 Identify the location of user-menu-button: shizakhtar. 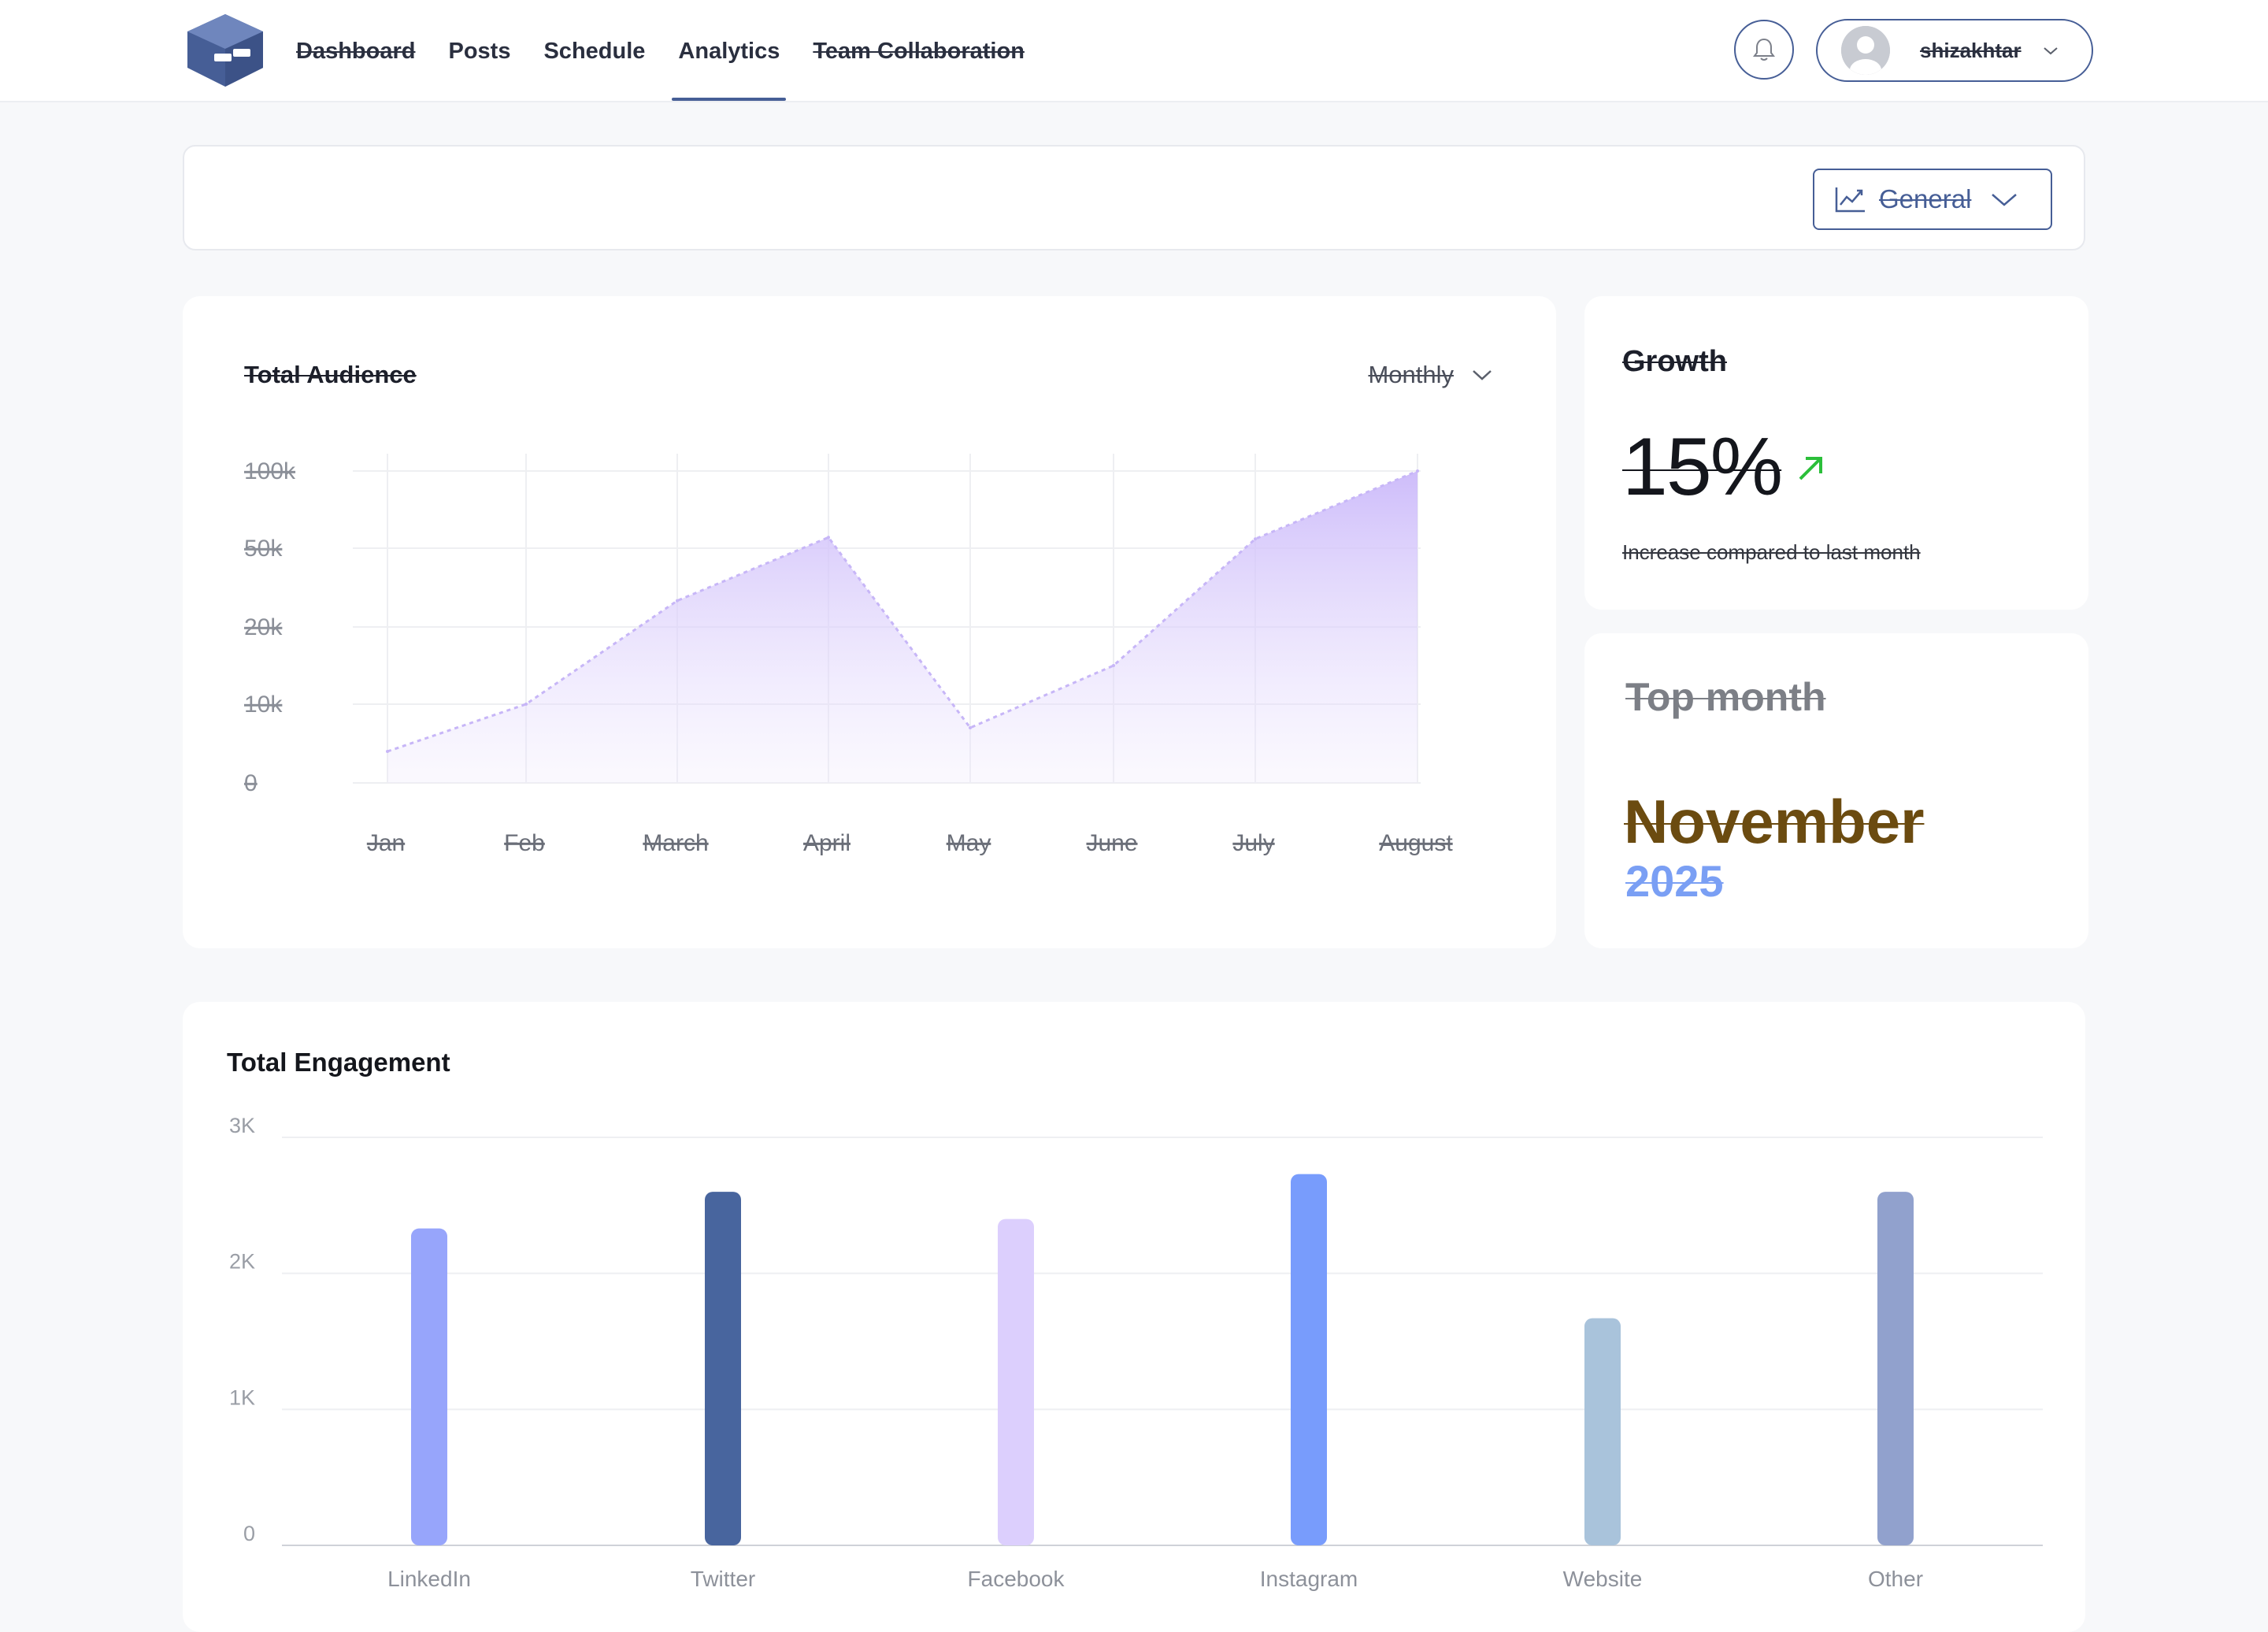
(1954, 50).